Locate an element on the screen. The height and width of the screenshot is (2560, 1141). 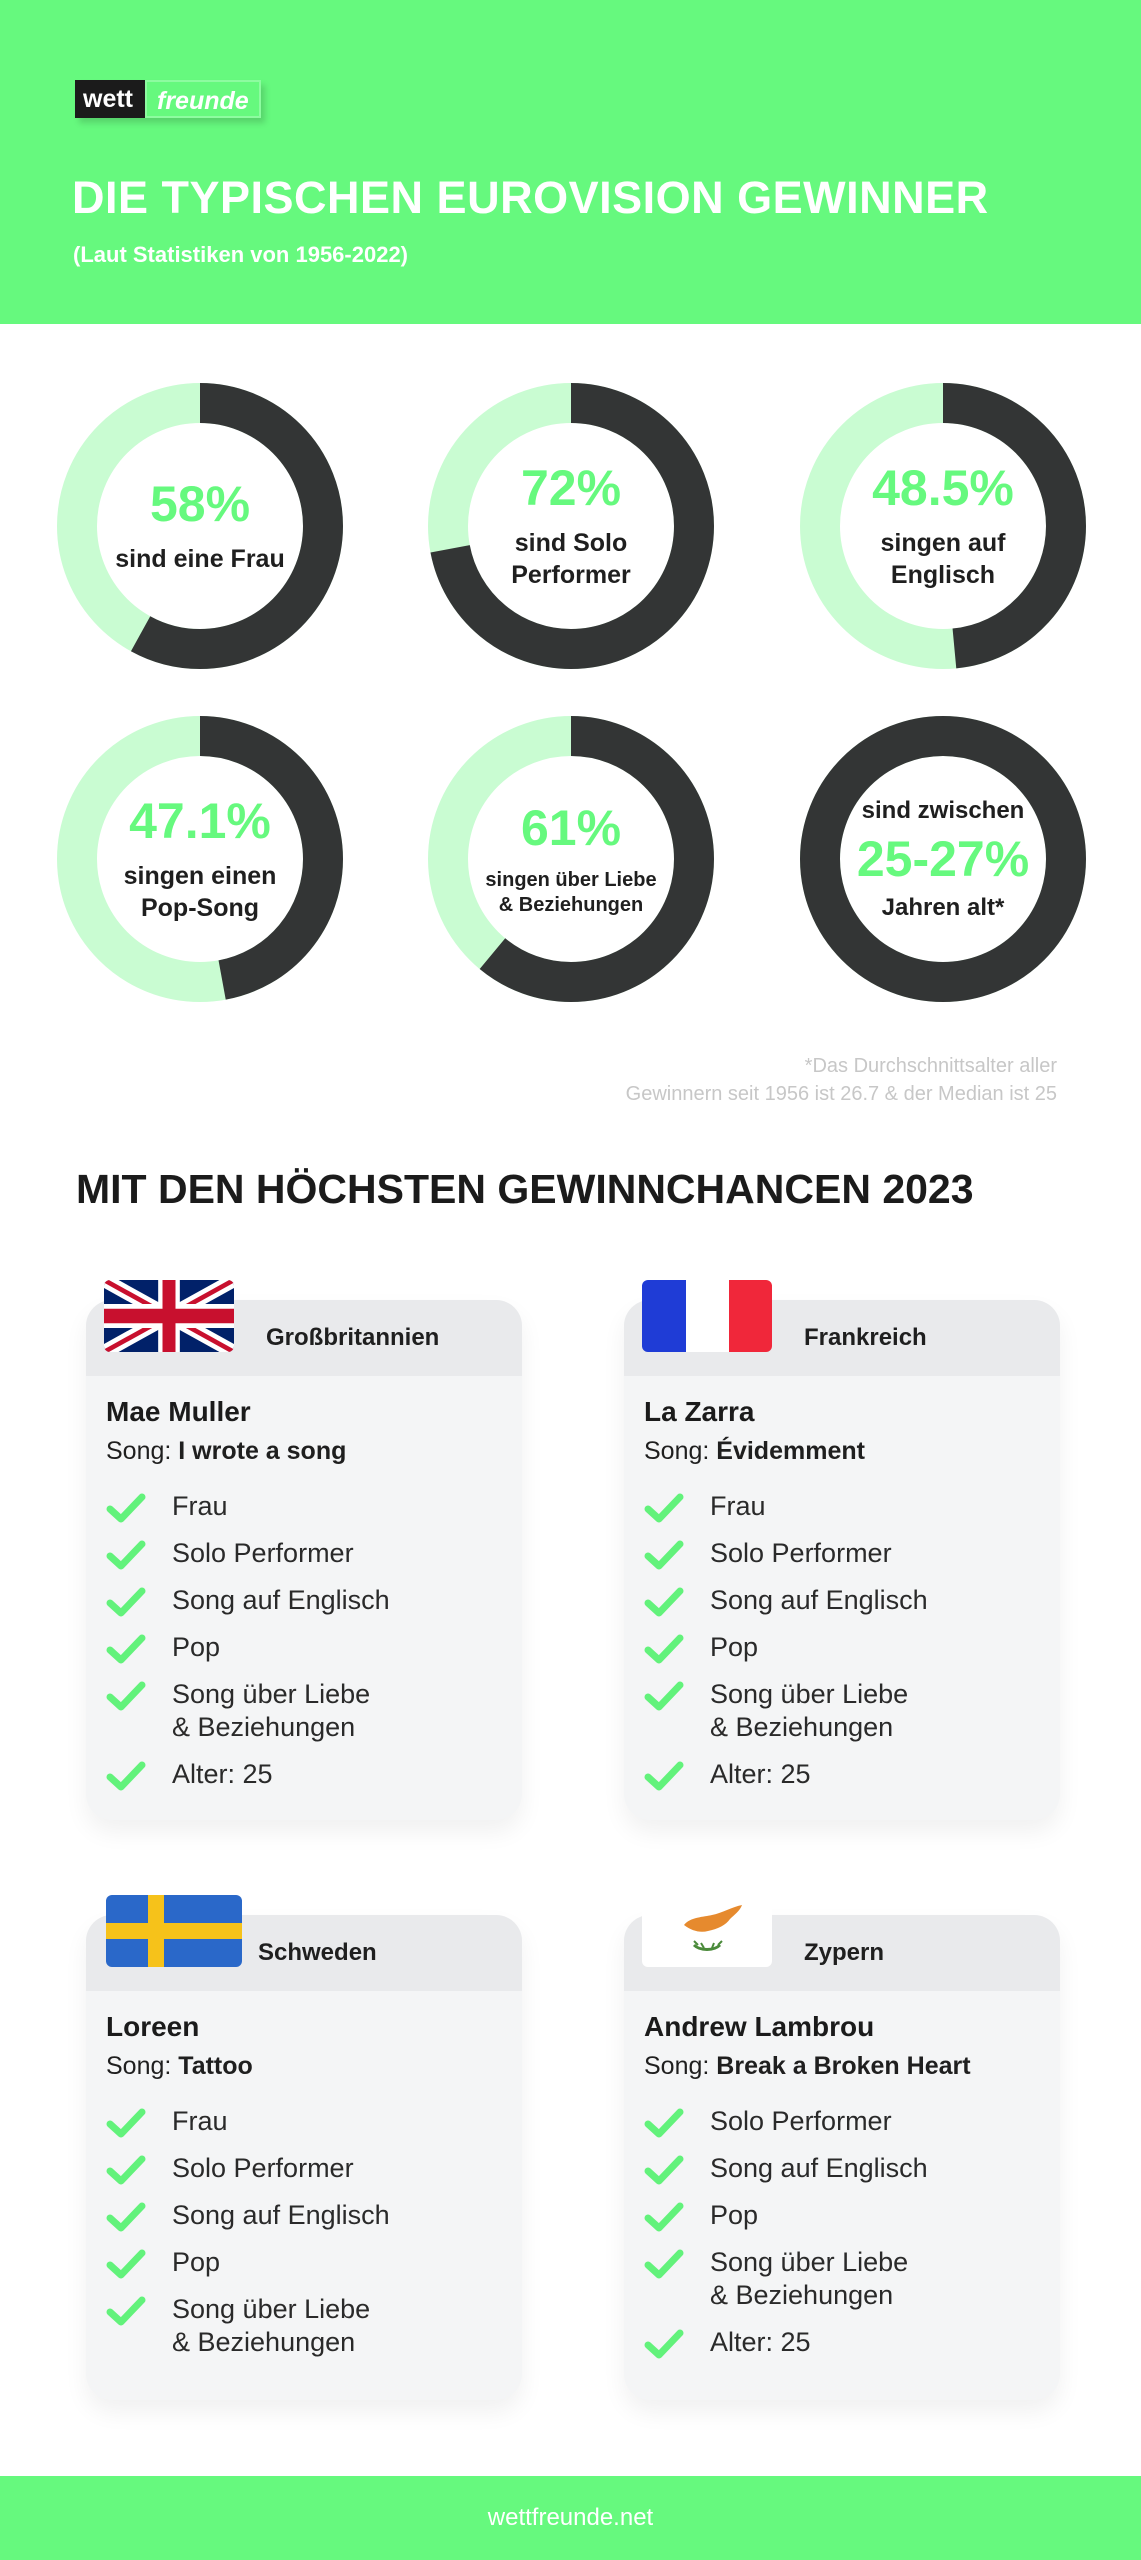
stat-pop: 47.1% singen einen Pop-Song is located at coordinates (200, 859).